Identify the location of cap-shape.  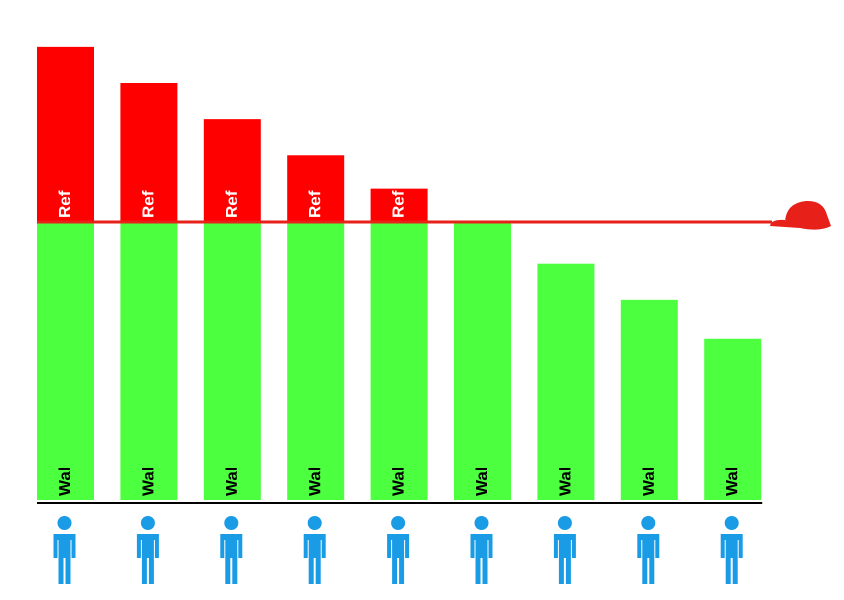
(800, 215).